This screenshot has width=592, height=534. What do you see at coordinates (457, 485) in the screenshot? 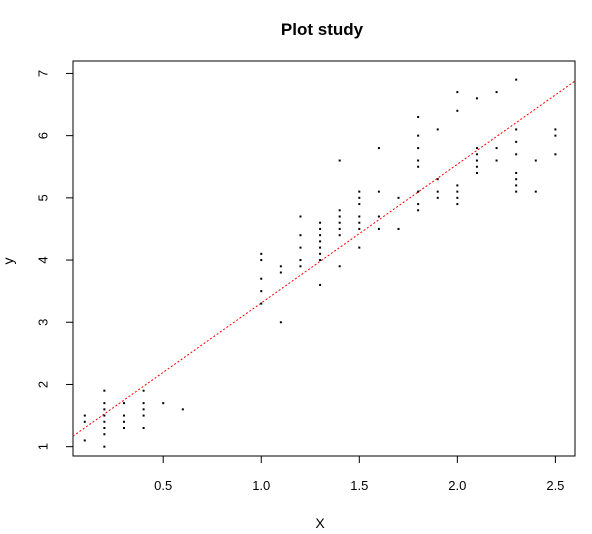
I see `x-tick-label: 2.0` at bounding box center [457, 485].